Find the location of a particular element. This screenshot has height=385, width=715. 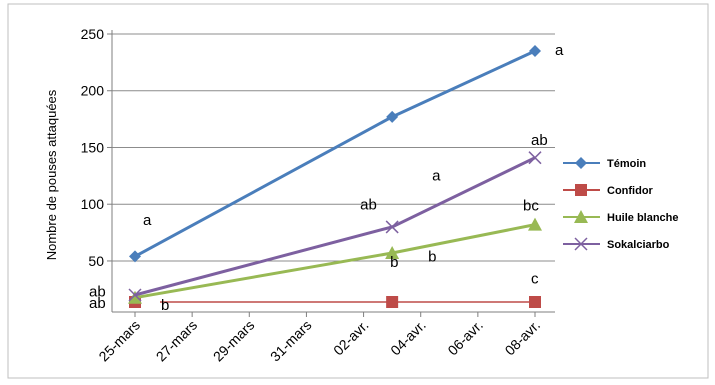

y-axis-title: Nombre de pouses attaquées is located at coordinates (51, 174).